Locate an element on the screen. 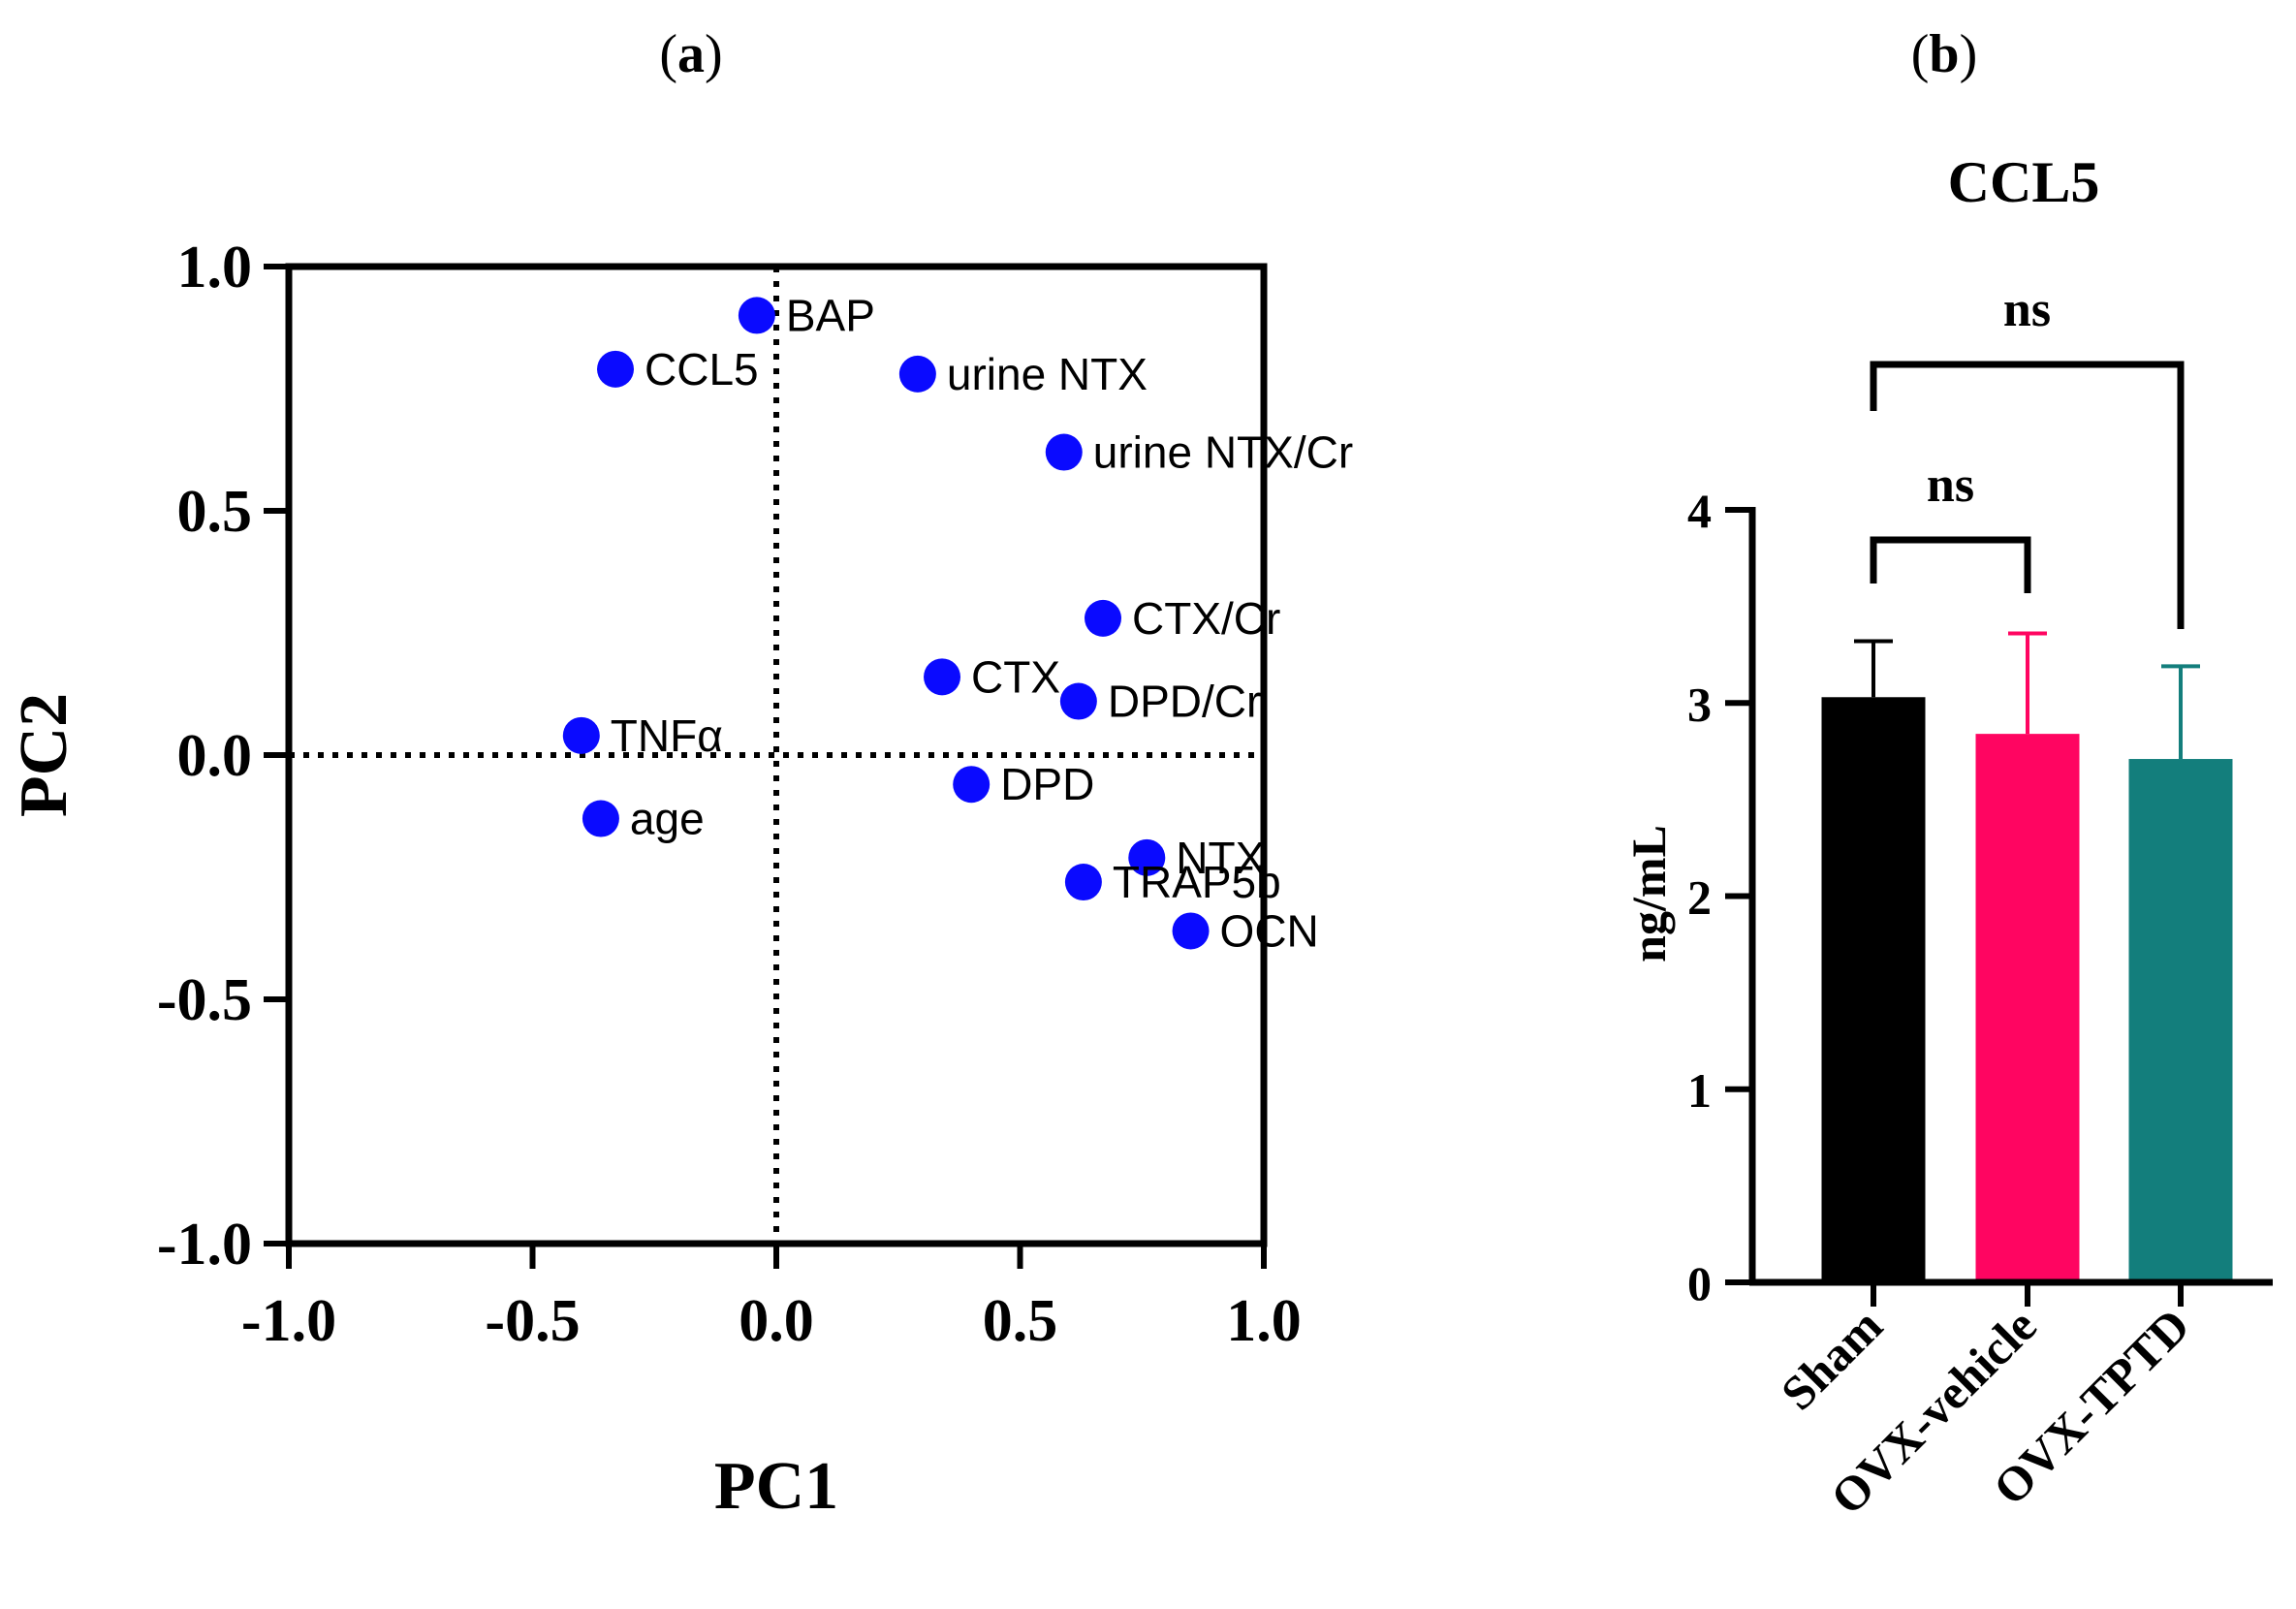  panel-a-label: (a) is located at coordinates (691, 54).